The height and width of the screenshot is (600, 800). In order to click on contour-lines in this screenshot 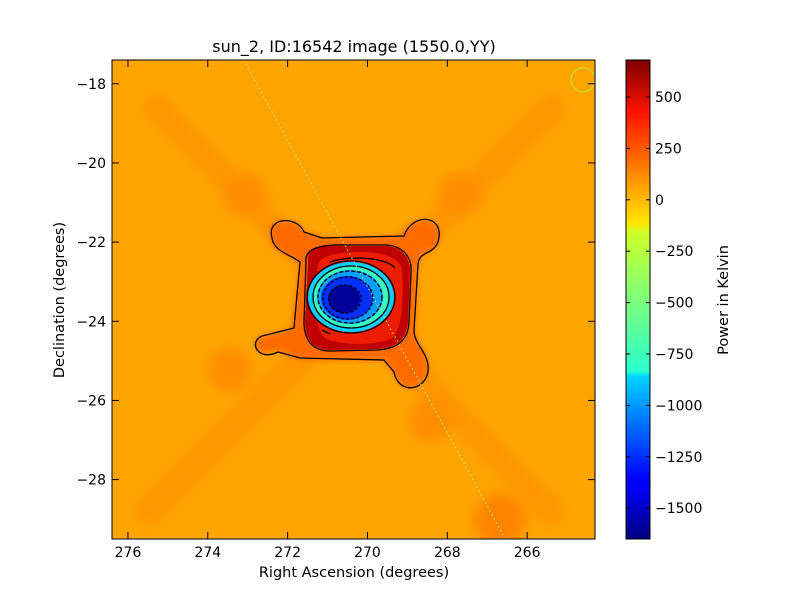, I will do `click(347, 303)`.